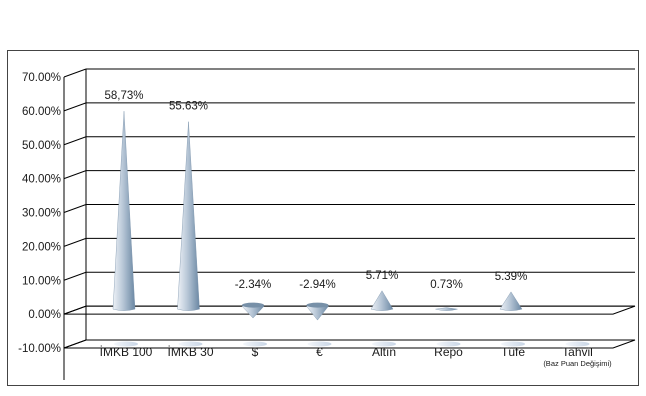  Describe the element at coordinates (577, 352) in the screenshot. I see `category-label: Tahvil` at that location.